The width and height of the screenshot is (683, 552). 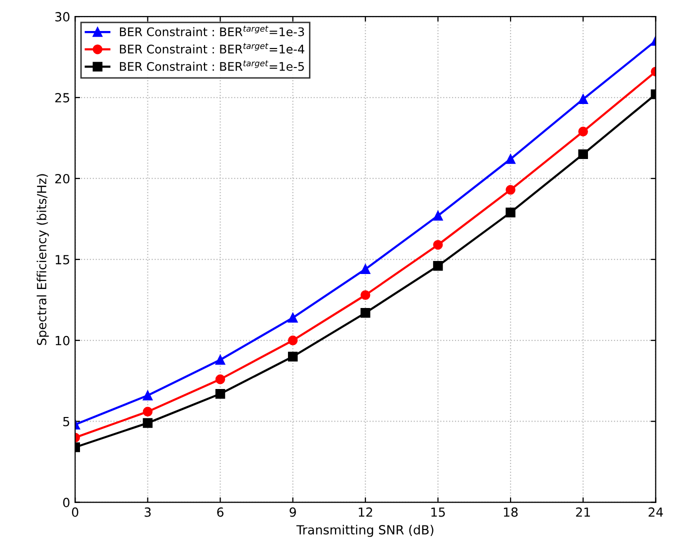 I want to click on x-axis-title: Transmitting SNR (dB), so click(x=365, y=530).